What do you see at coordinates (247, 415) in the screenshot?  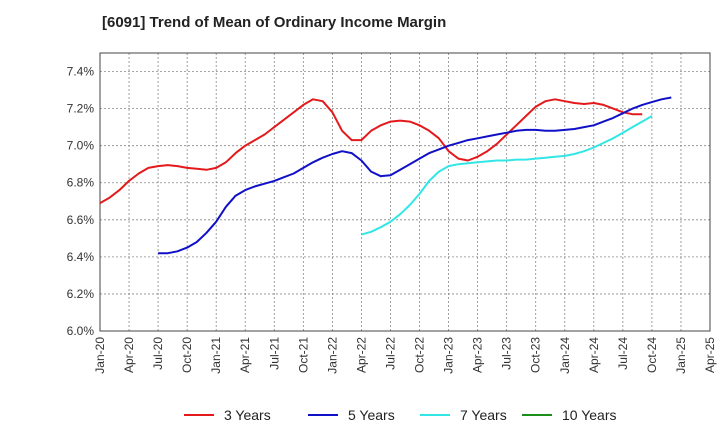 I see `legend-label: 3 Years` at bounding box center [247, 415].